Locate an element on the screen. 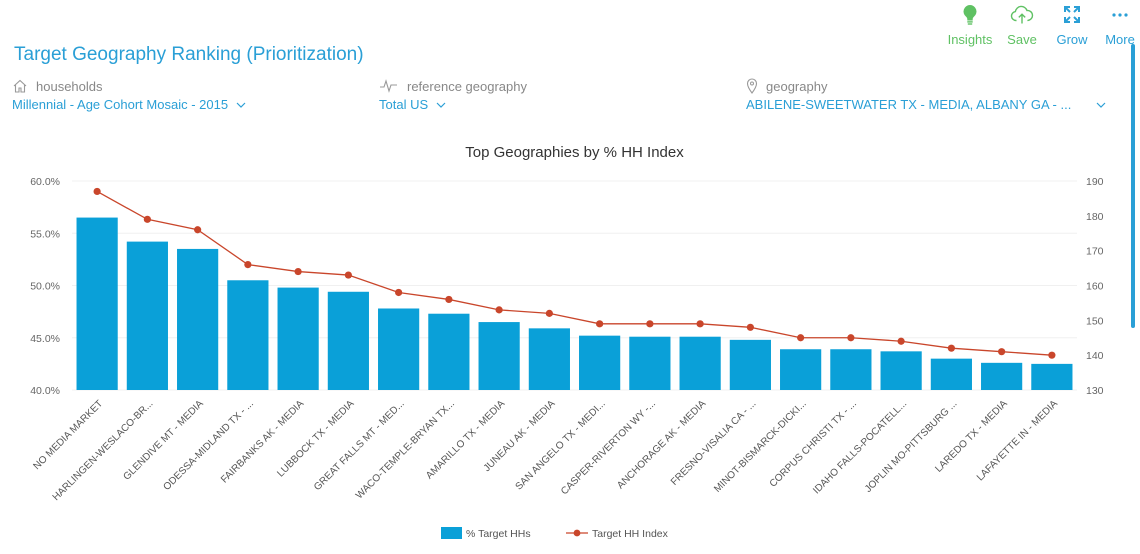 The height and width of the screenshot is (554, 1140). insights-label: Insights is located at coordinates (970, 39).